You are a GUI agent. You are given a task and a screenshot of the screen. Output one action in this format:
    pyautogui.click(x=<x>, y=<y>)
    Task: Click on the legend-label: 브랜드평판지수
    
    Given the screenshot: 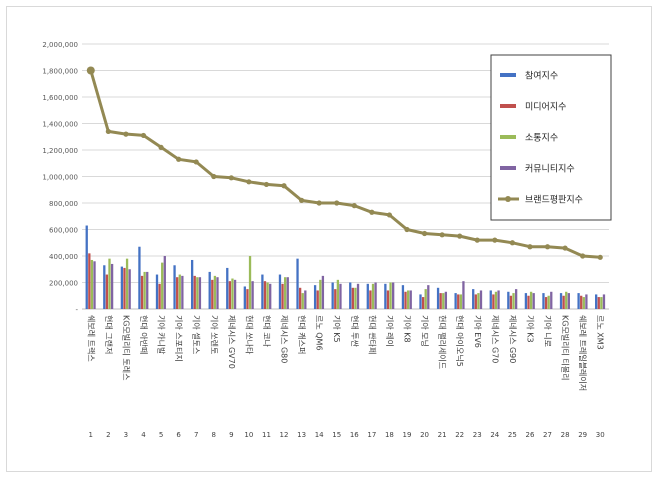 What is the action you would take?
    pyautogui.click(x=554, y=200)
    